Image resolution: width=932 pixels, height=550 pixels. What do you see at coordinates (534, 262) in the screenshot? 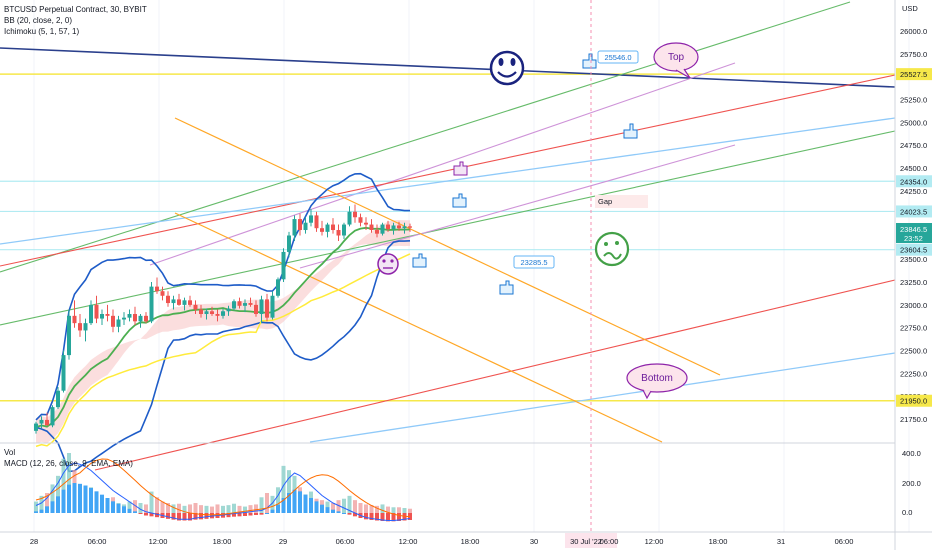
I see `price-tag-23285: 23285.5` at bounding box center [534, 262].